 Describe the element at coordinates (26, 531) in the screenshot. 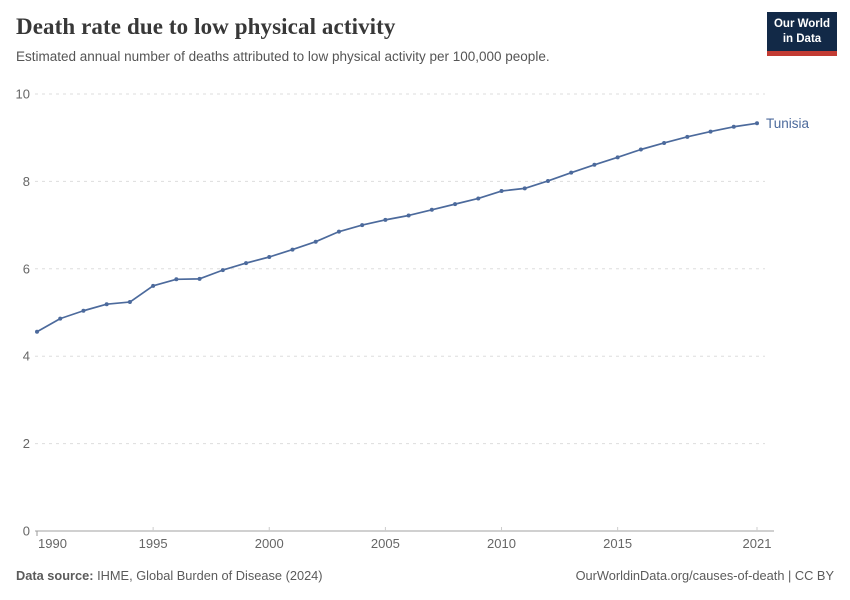

I see `y-tick-label: 0` at that location.